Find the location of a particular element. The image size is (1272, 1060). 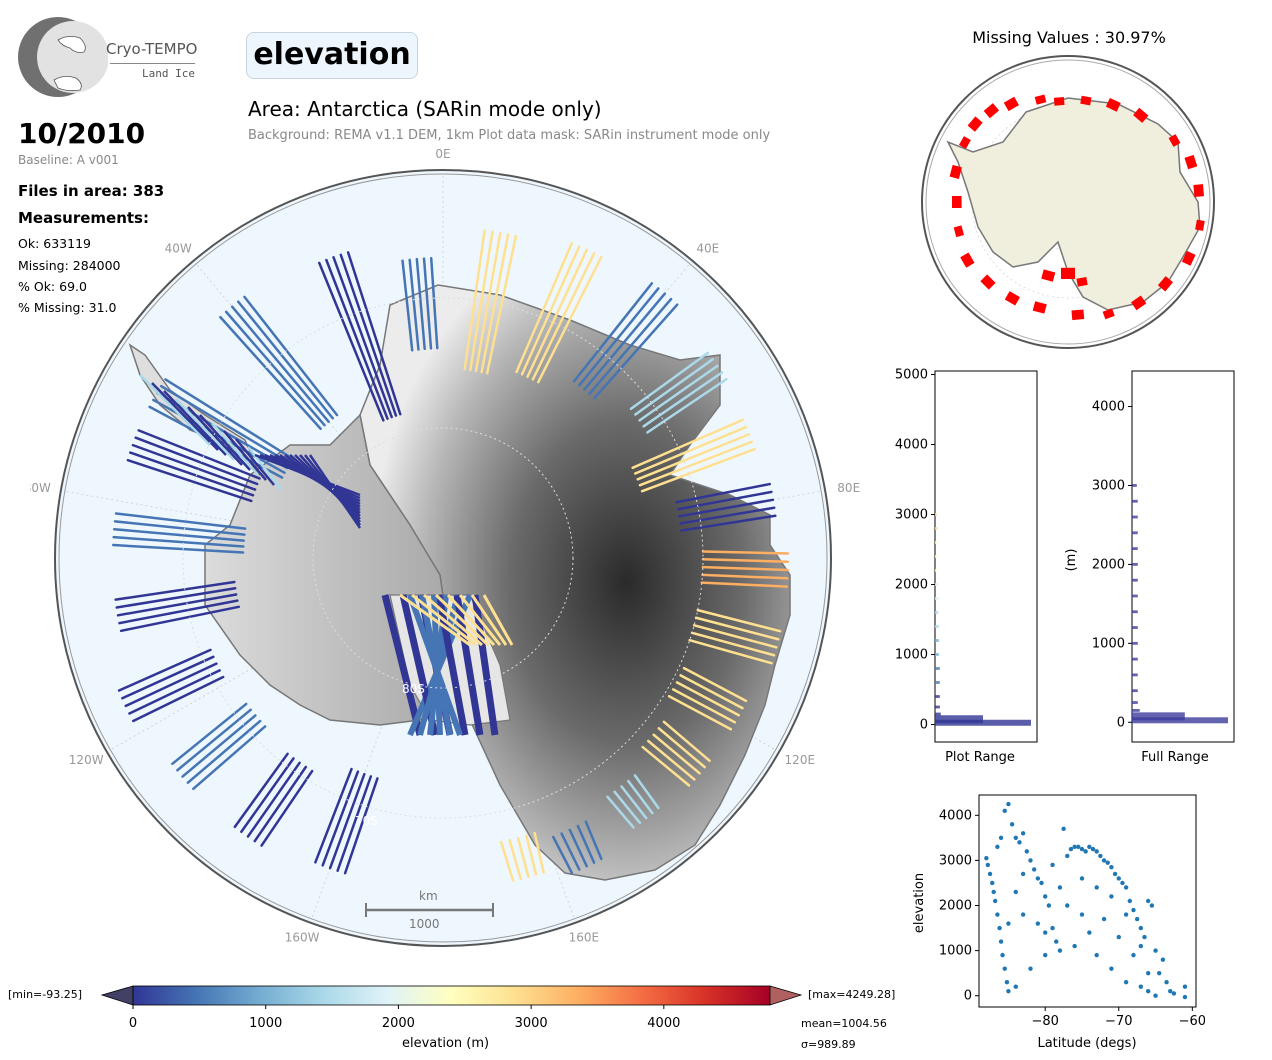

lon-label: 0E is located at coordinates (442, 154).